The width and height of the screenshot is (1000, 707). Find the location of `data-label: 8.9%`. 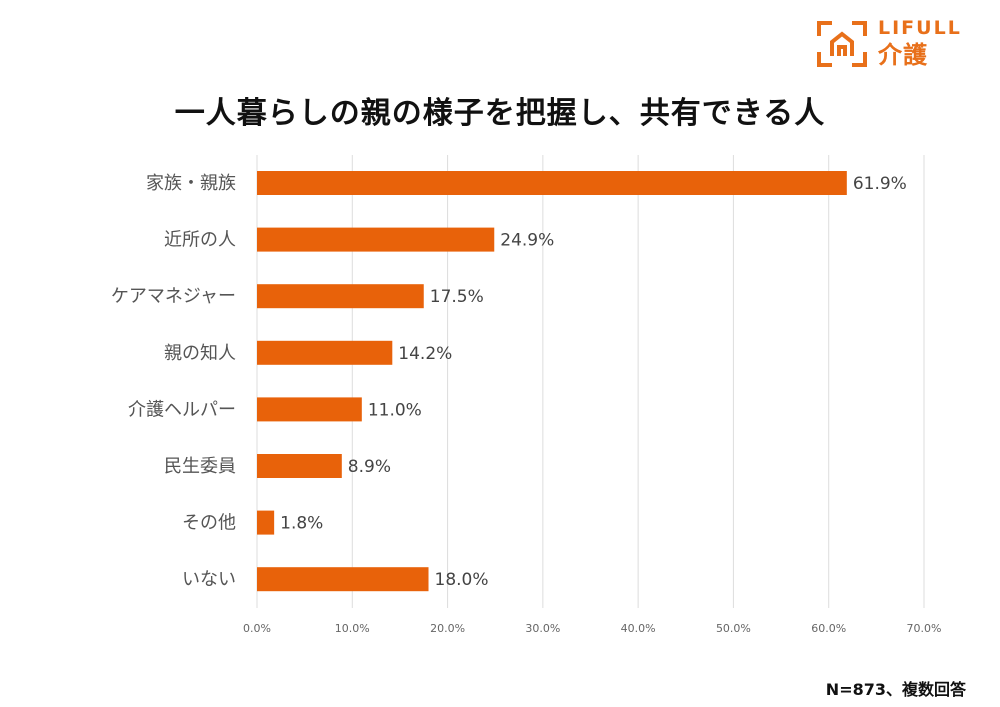

data-label: 8.9% is located at coordinates (369, 467).